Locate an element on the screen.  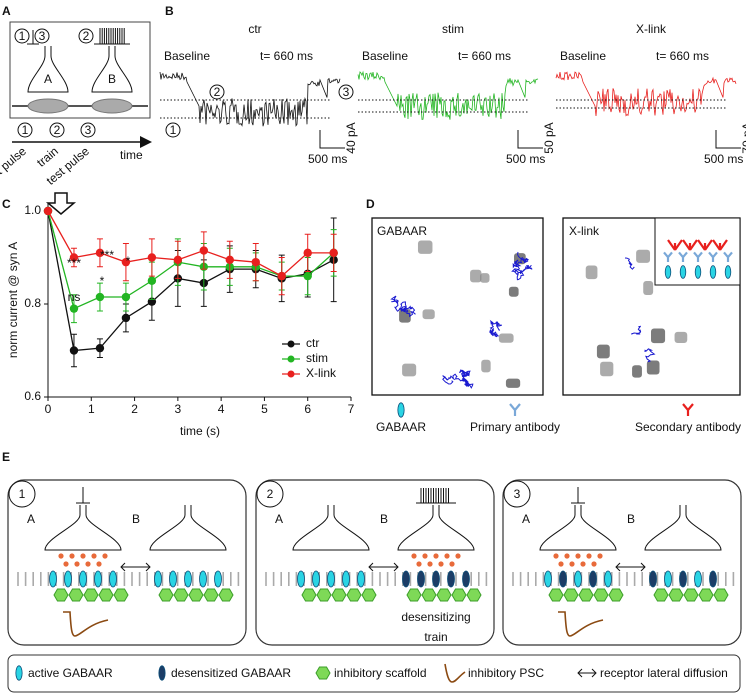
note-label: desensitizing is located at coordinates (435, 617).